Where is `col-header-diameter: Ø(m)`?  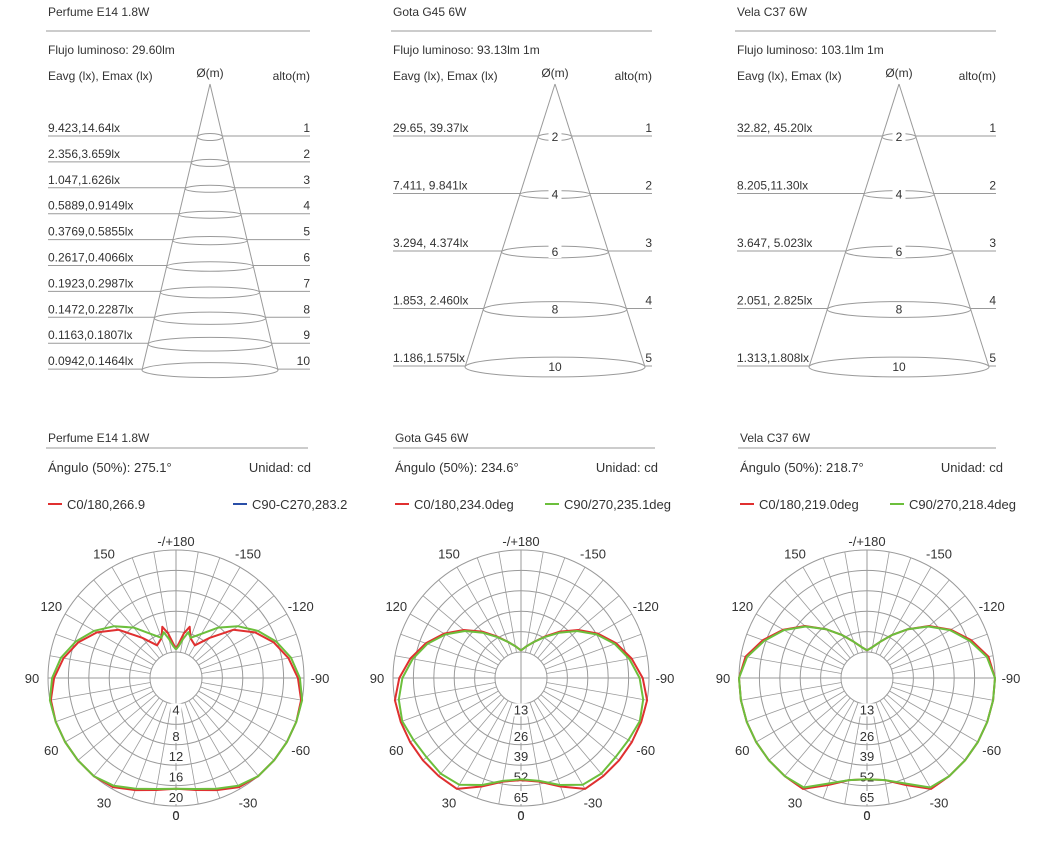
col-header-diameter: Ø(m) is located at coordinates (209, 73).